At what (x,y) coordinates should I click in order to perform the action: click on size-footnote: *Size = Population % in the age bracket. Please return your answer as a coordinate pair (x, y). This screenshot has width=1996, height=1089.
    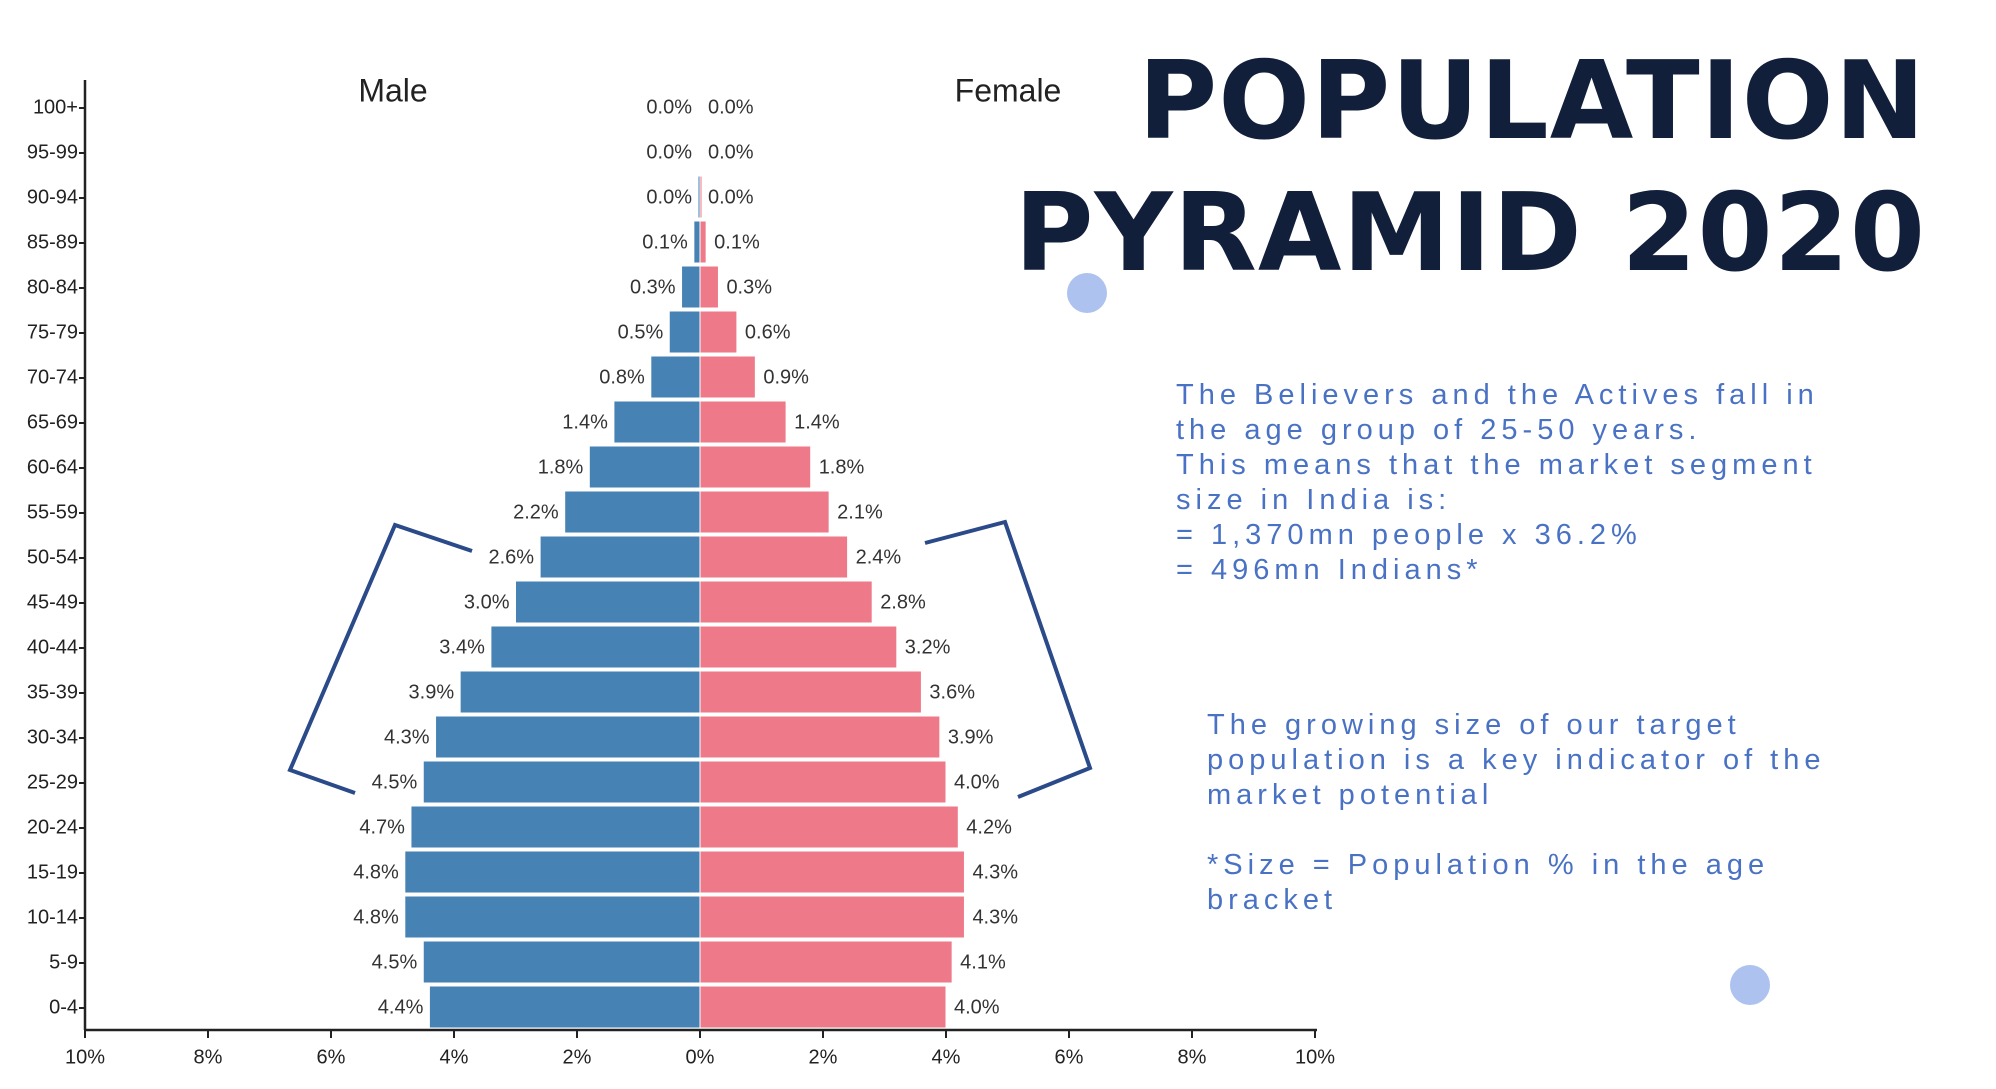
    Looking at the image, I should click on (1488, 883).